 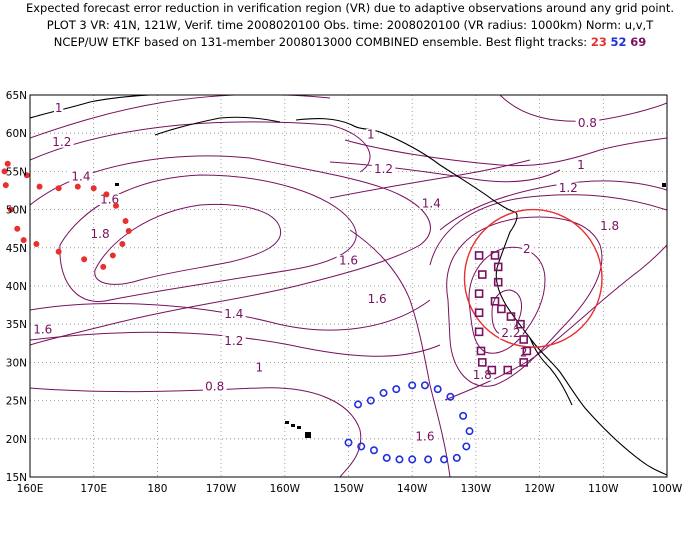 I want to click on contour-1.6-southeast, so click(x=555, y=322).